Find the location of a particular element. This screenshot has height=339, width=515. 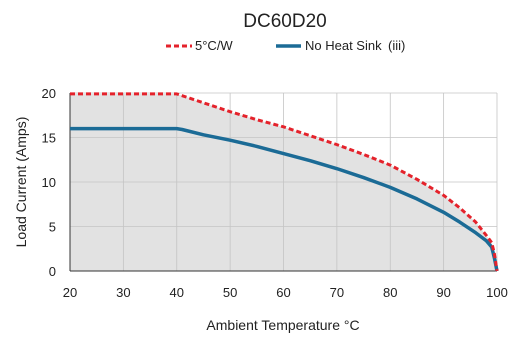

y-tick-label: 10 is located at coordinates (49, 182).